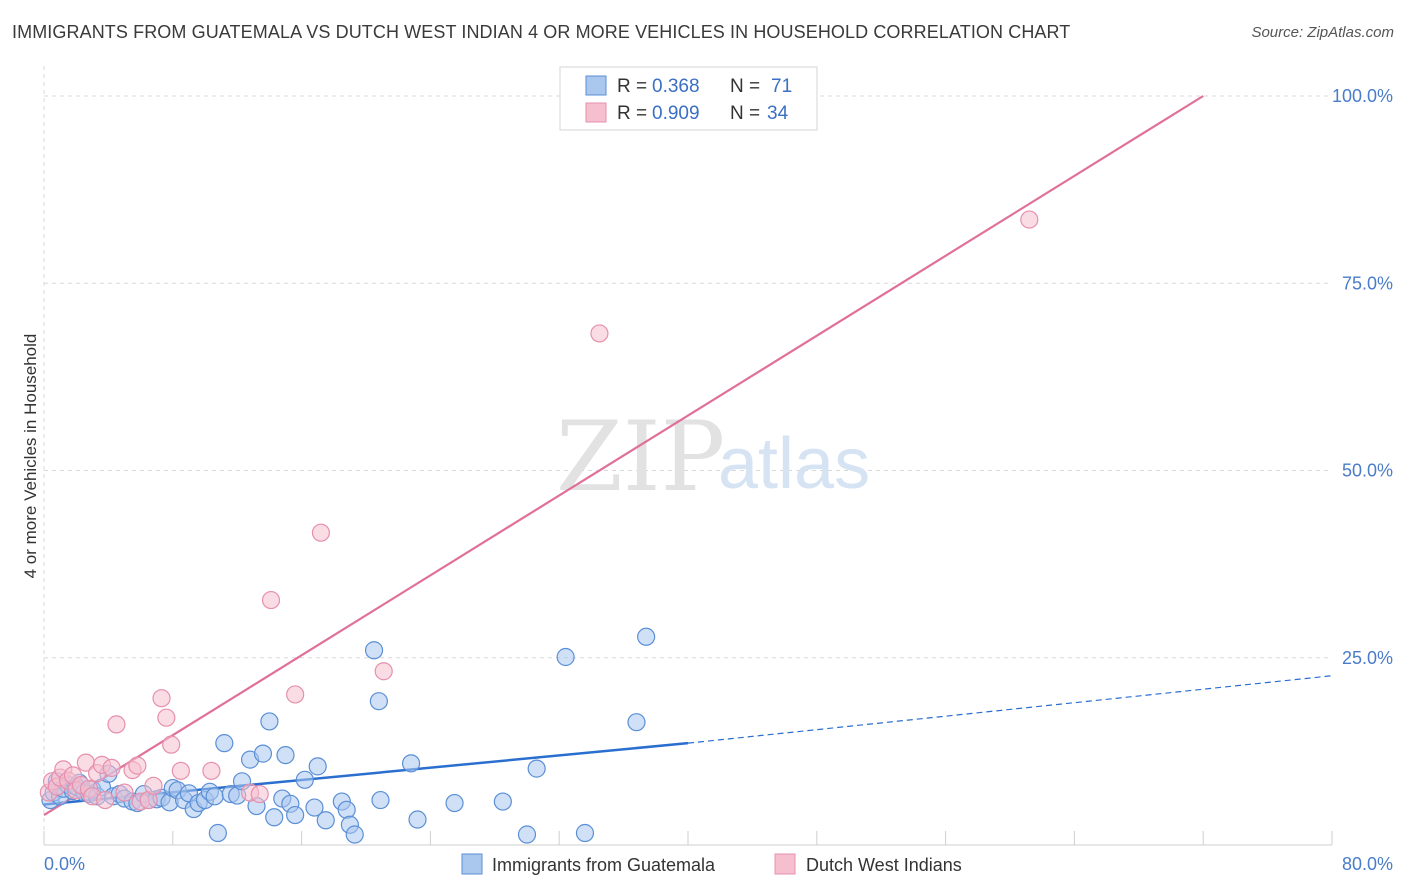 The image size is (1406, 892). Describe the element at coordinates (1362, 377) in the screenshot. I see `y-tick-labels: 25.0% 50.0% 75.0% 100.0%` at that location.